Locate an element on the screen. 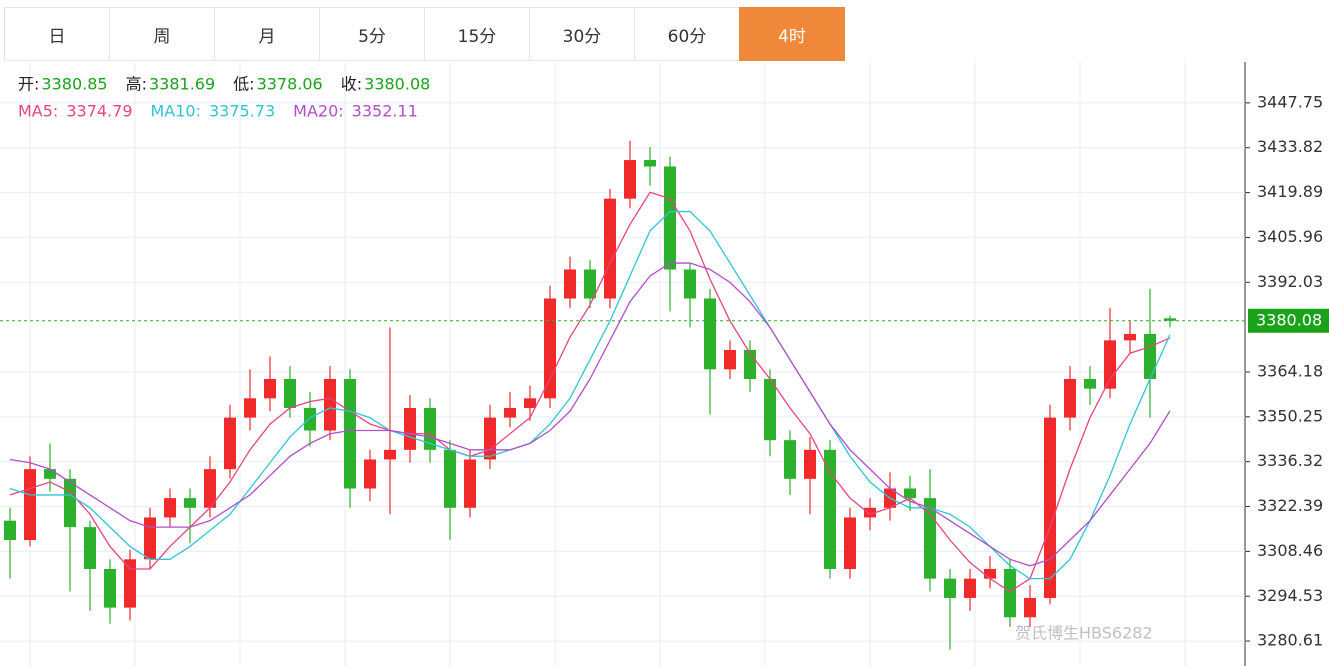 Image resolution: width=1329 pixels, height=666 pixels. current-price-box is located at coordinates (1288, 320).